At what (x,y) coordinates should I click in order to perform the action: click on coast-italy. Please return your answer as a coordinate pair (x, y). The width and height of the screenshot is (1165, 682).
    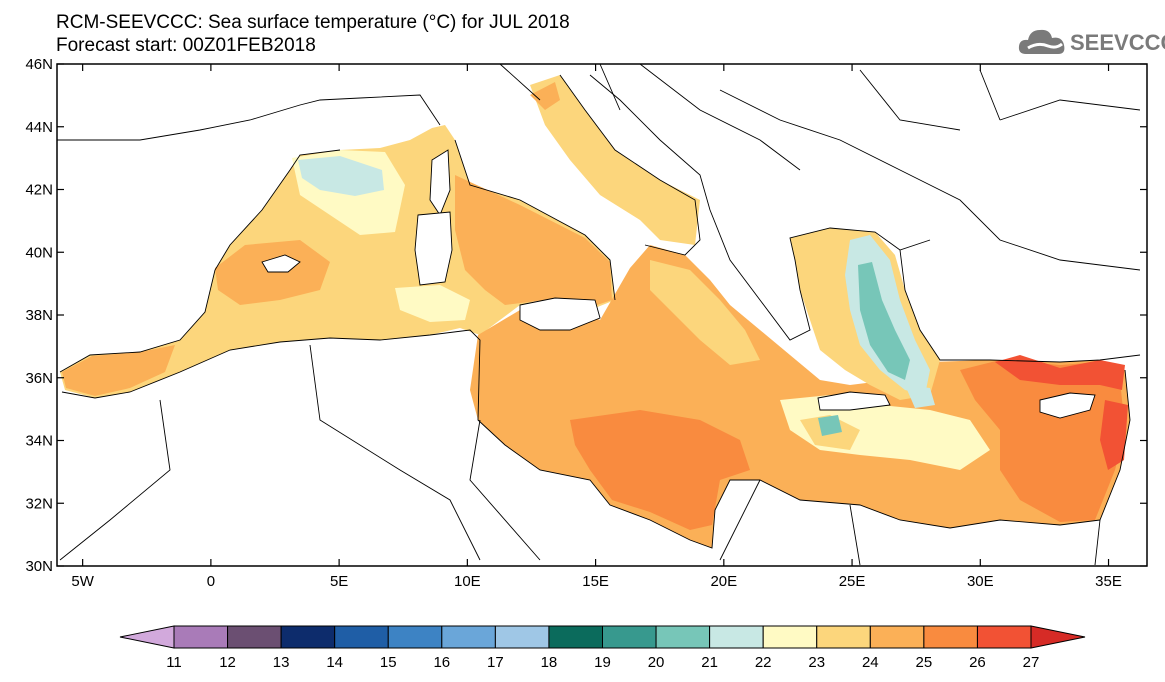
    Looking at the image, I should click on (577, 187).